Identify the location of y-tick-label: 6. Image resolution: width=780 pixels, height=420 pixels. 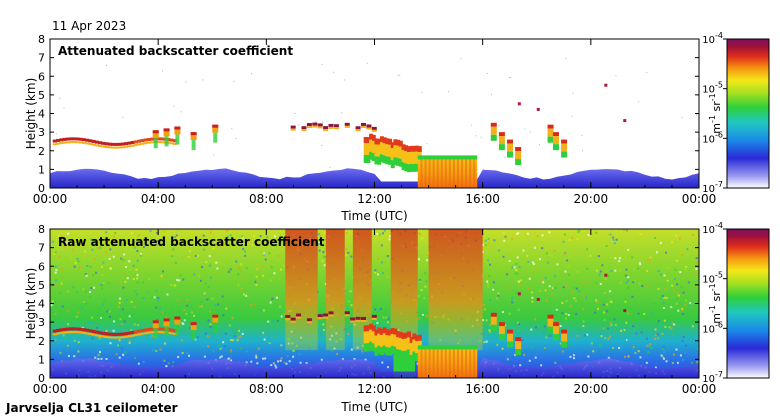
(41, 76).